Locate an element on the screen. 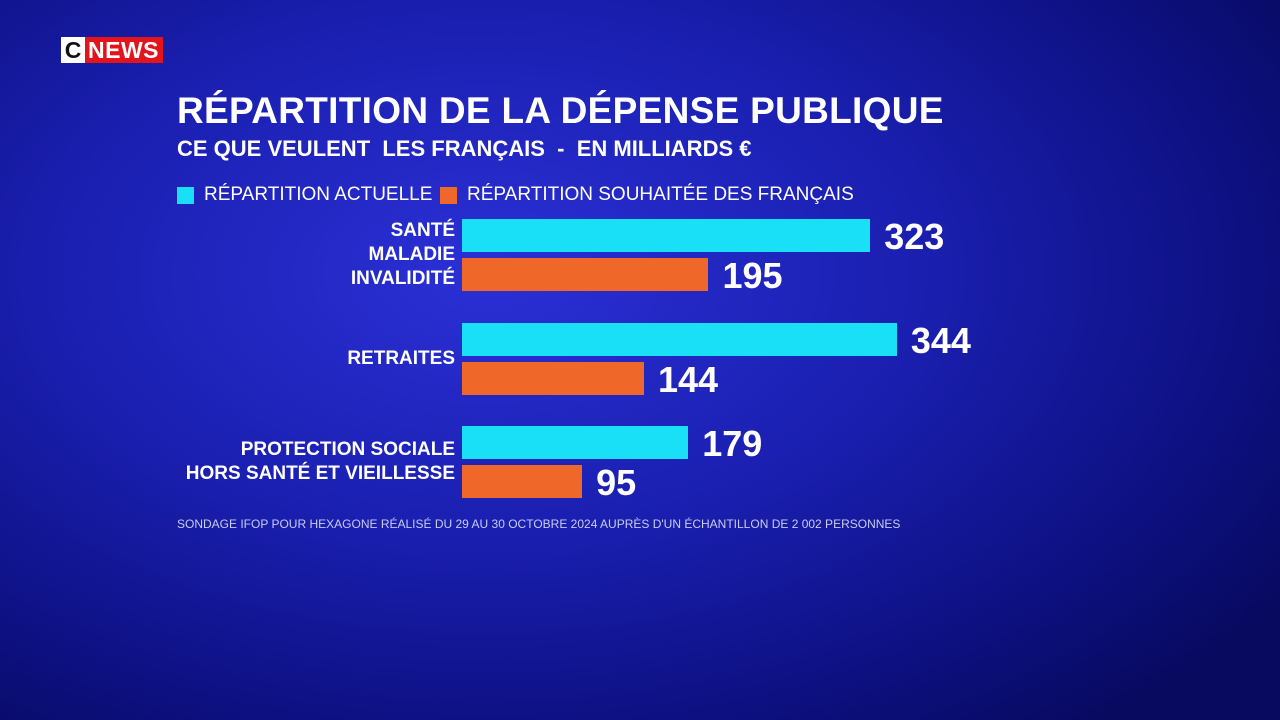 This screenshot has width=1280, height=720. legend-item: RÉPARTITION SOUHAITÉE DES FRANÇAIS is located at coordinates (647, 195).